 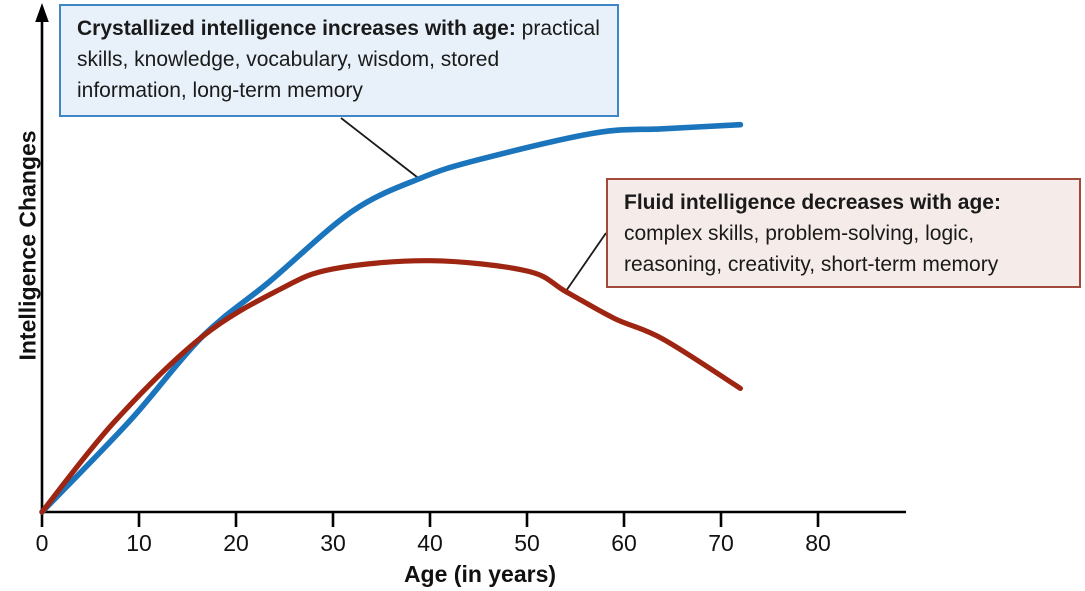 What do you see at coordinates (818, 543) in the screenshot?
I see `x-tick-label: 80` at bounding box center [818, 543].